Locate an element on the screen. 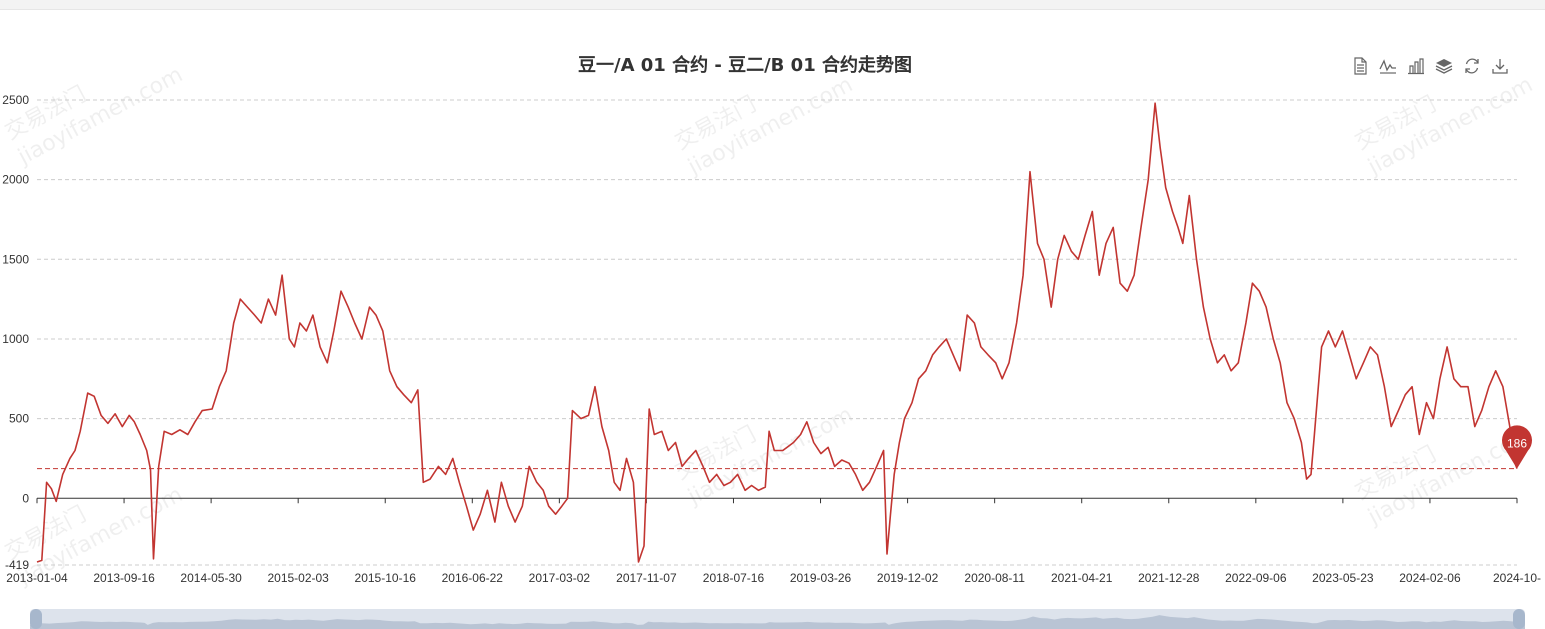 This screenshot has width=1545, height=629. mark-point: 186 is located at coordinates (1516, 447).